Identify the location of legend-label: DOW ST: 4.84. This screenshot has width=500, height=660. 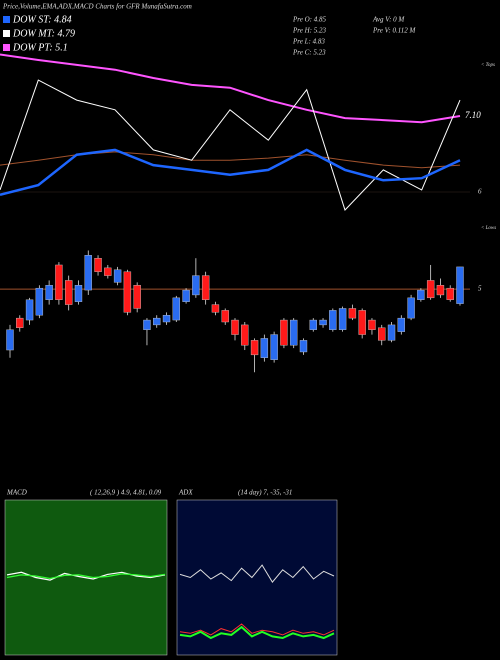
(42, 19).